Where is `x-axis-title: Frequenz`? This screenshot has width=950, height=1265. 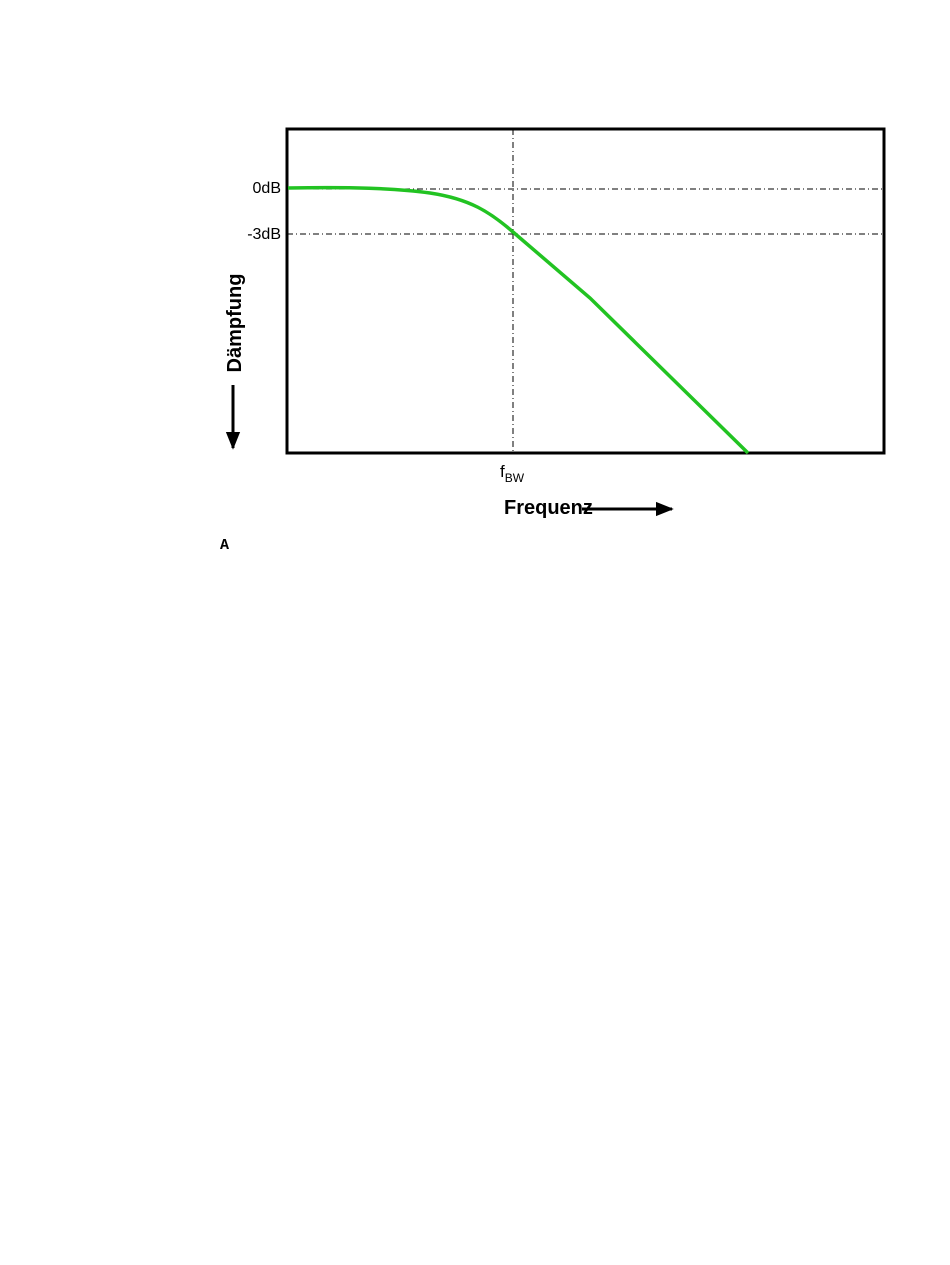 x-axis-title: Frequenz is located at coordinates (548, 508).